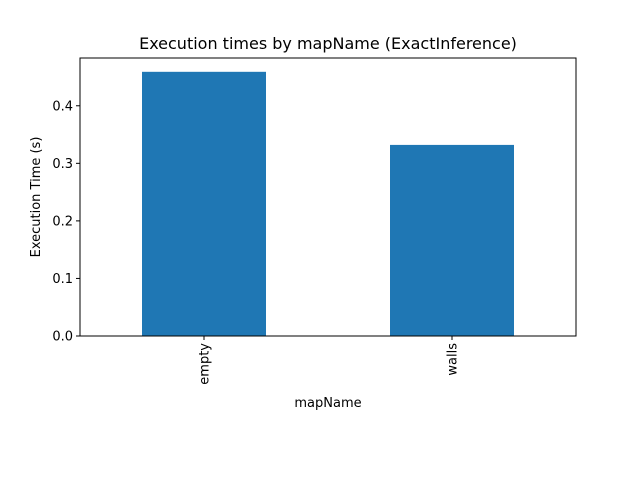 This screenshot has width=640, height=480. I want to click on y-tick-label: 0.2, so click(62, 221).